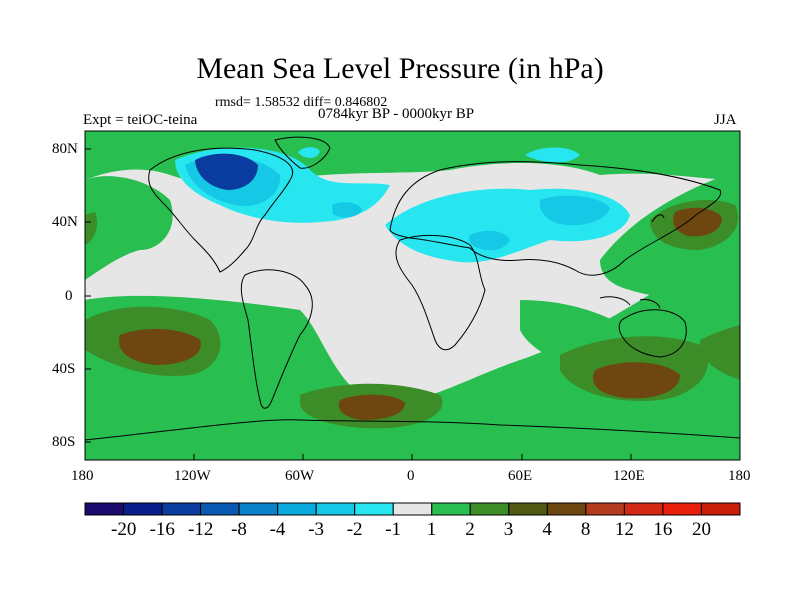 This screenshot has width=800, height=600. What do you see at coordinates (440, 293) in the screenshot?
I see `coastline-africa` at bounding box center [440, 293].